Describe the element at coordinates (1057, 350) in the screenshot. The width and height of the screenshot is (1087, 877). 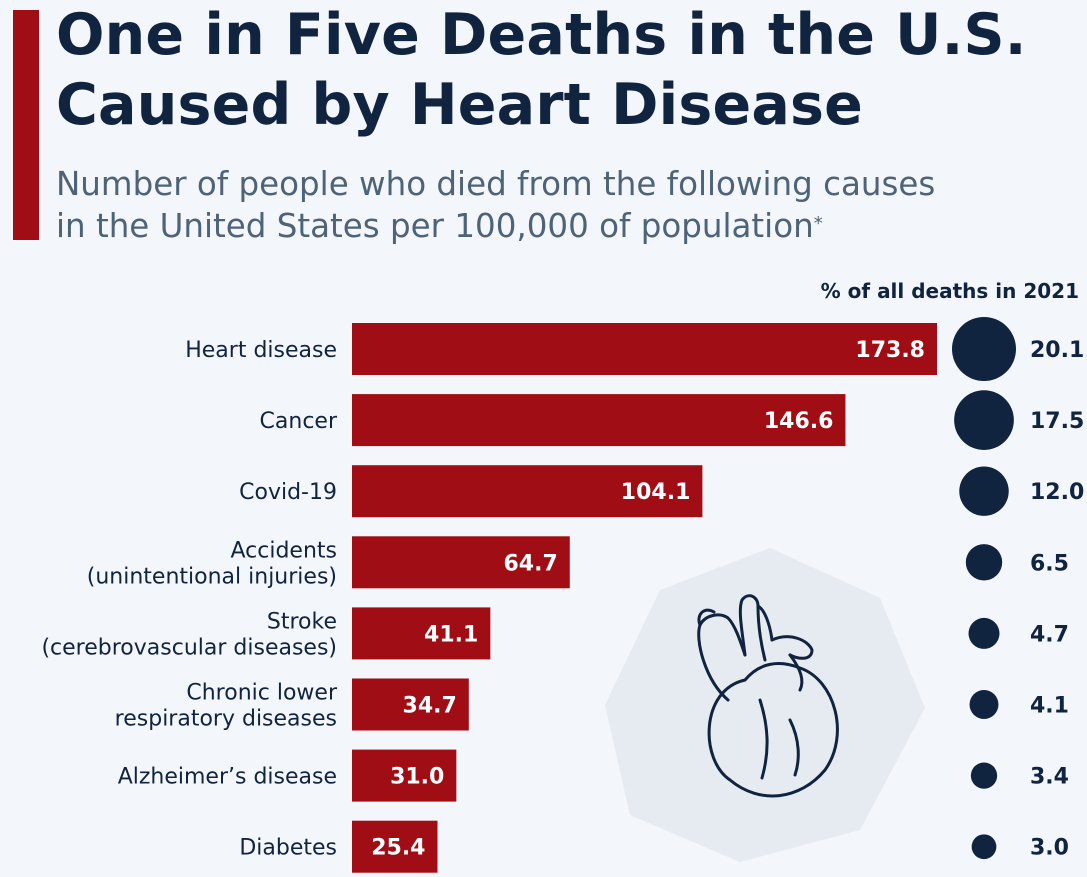
I see `share-value-label: 20.1` at that location.